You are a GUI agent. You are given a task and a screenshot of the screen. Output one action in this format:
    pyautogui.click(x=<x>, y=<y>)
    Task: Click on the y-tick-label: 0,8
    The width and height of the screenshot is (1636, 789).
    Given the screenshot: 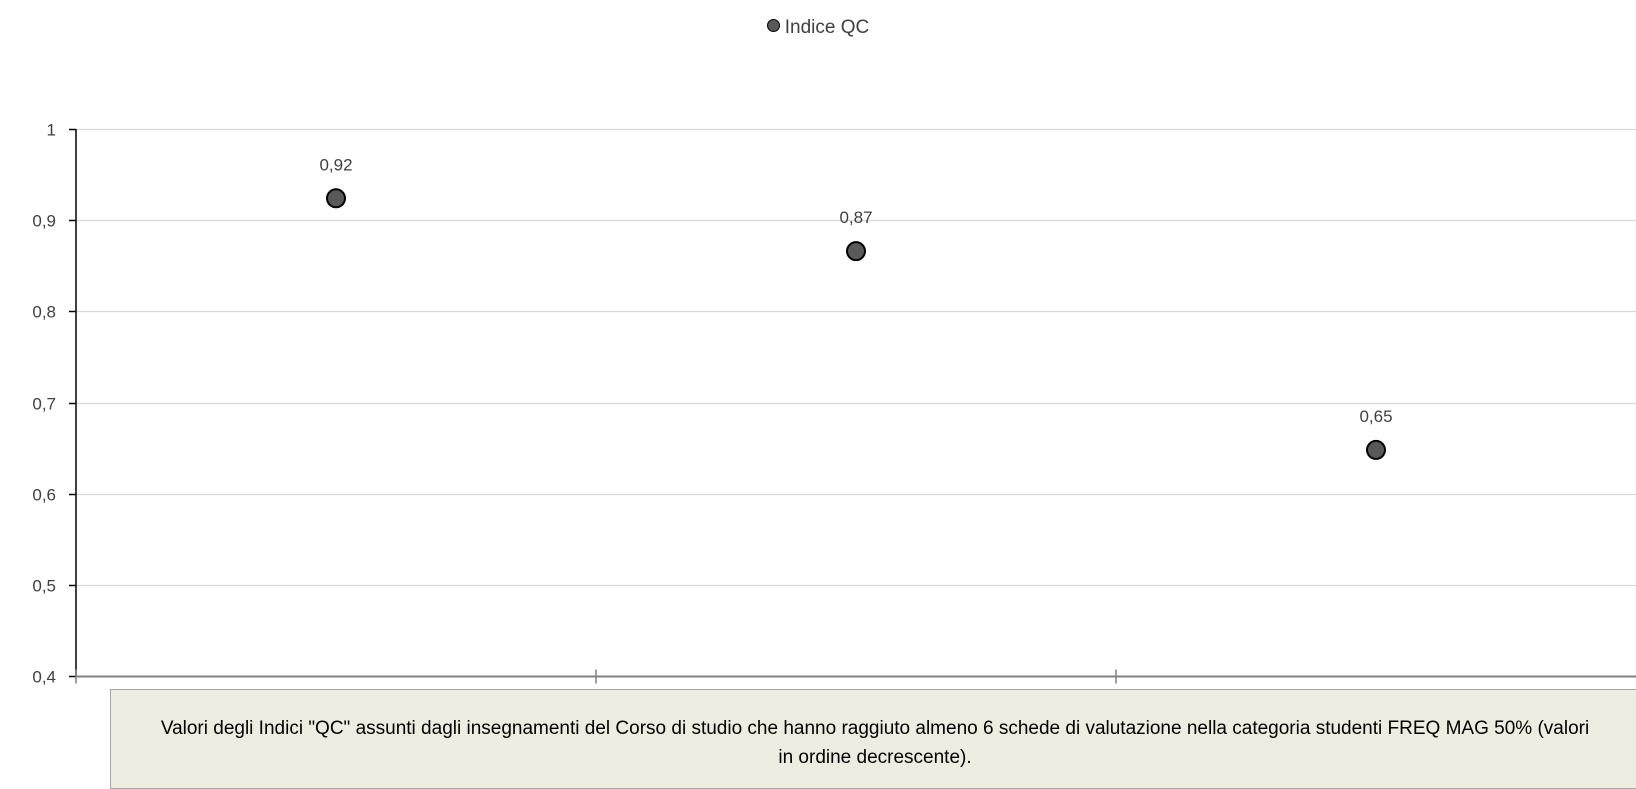 What is the action you would take?
    pyautogui.click(x=44, y=312)
    